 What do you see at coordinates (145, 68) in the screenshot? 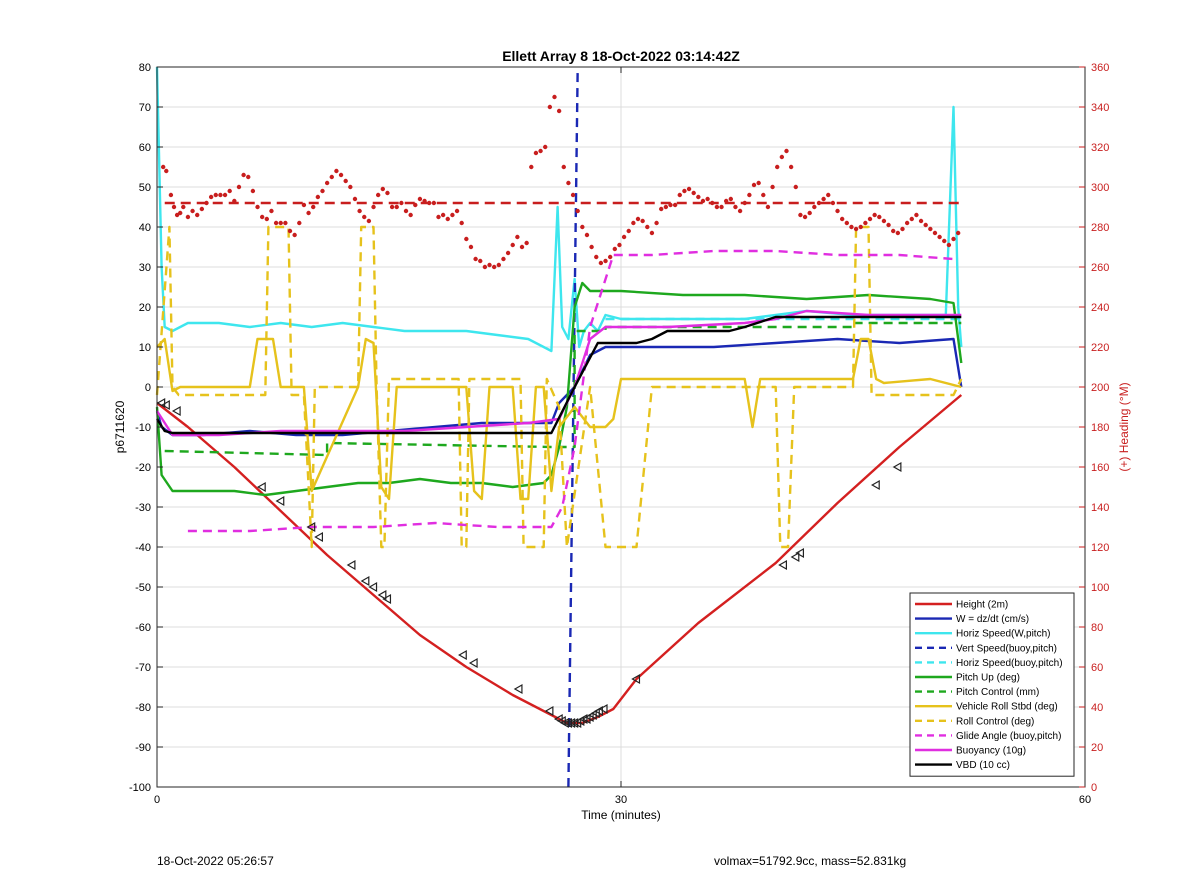
I see `y-tick-label: 80` at bounding box center [145, 68].